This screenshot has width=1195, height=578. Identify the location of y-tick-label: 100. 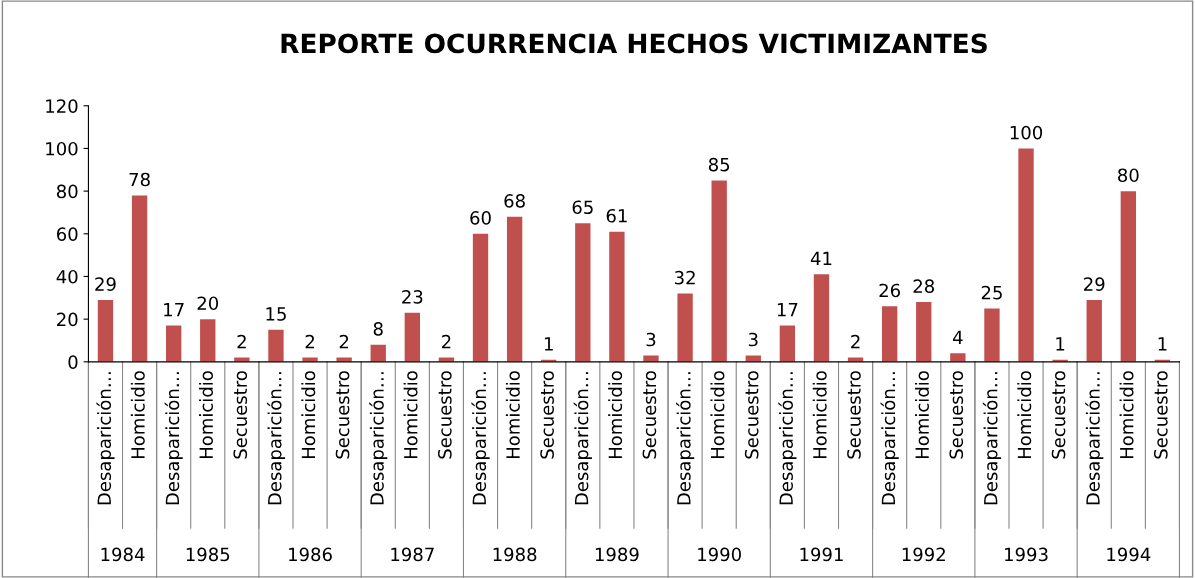
(62, 148).